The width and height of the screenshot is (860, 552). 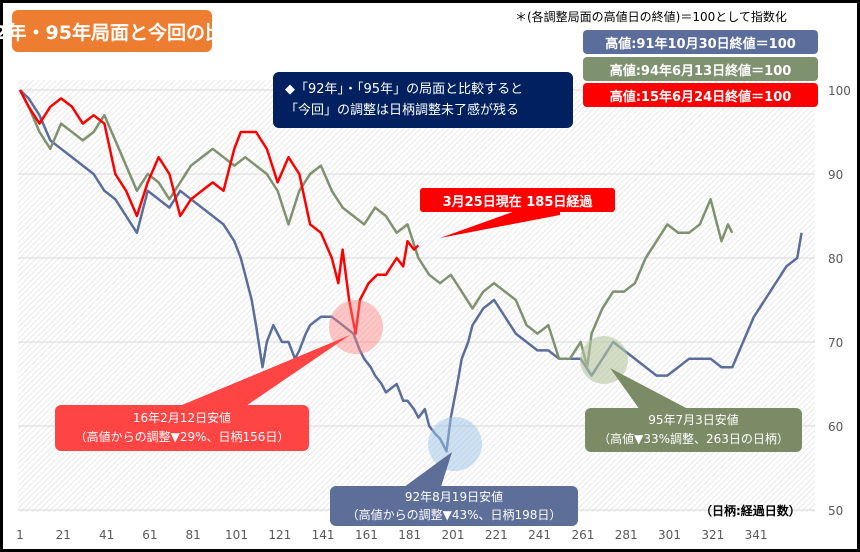 I want to click on current-label: 3月25日現在 185日経過, so click(x=517, y=200).